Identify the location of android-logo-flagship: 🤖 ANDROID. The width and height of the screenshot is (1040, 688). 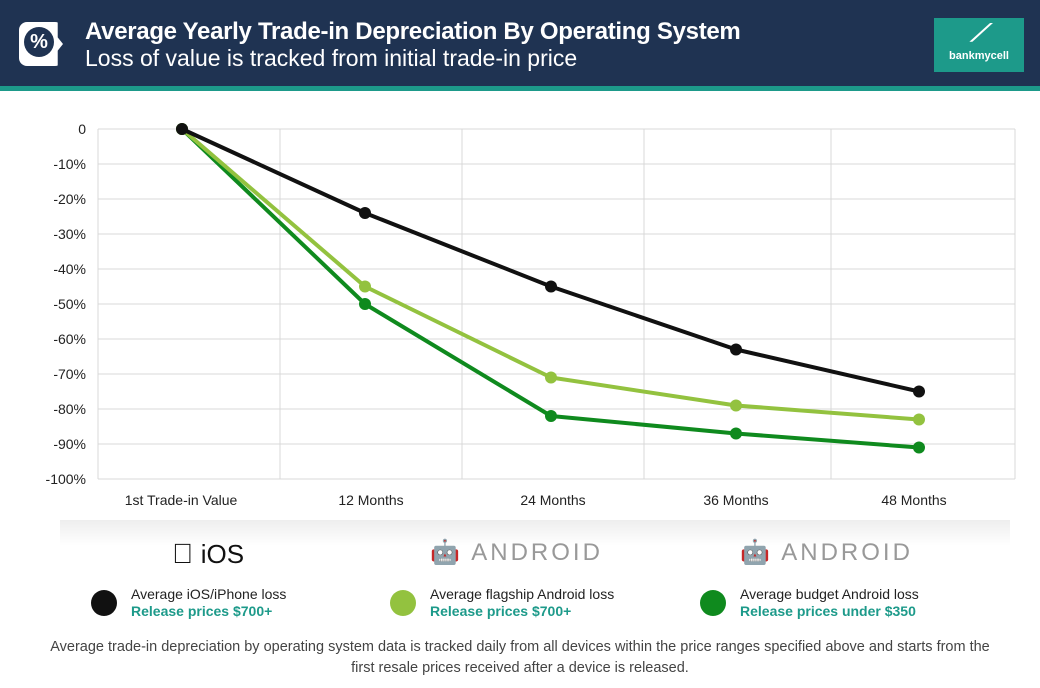
(516, 552).